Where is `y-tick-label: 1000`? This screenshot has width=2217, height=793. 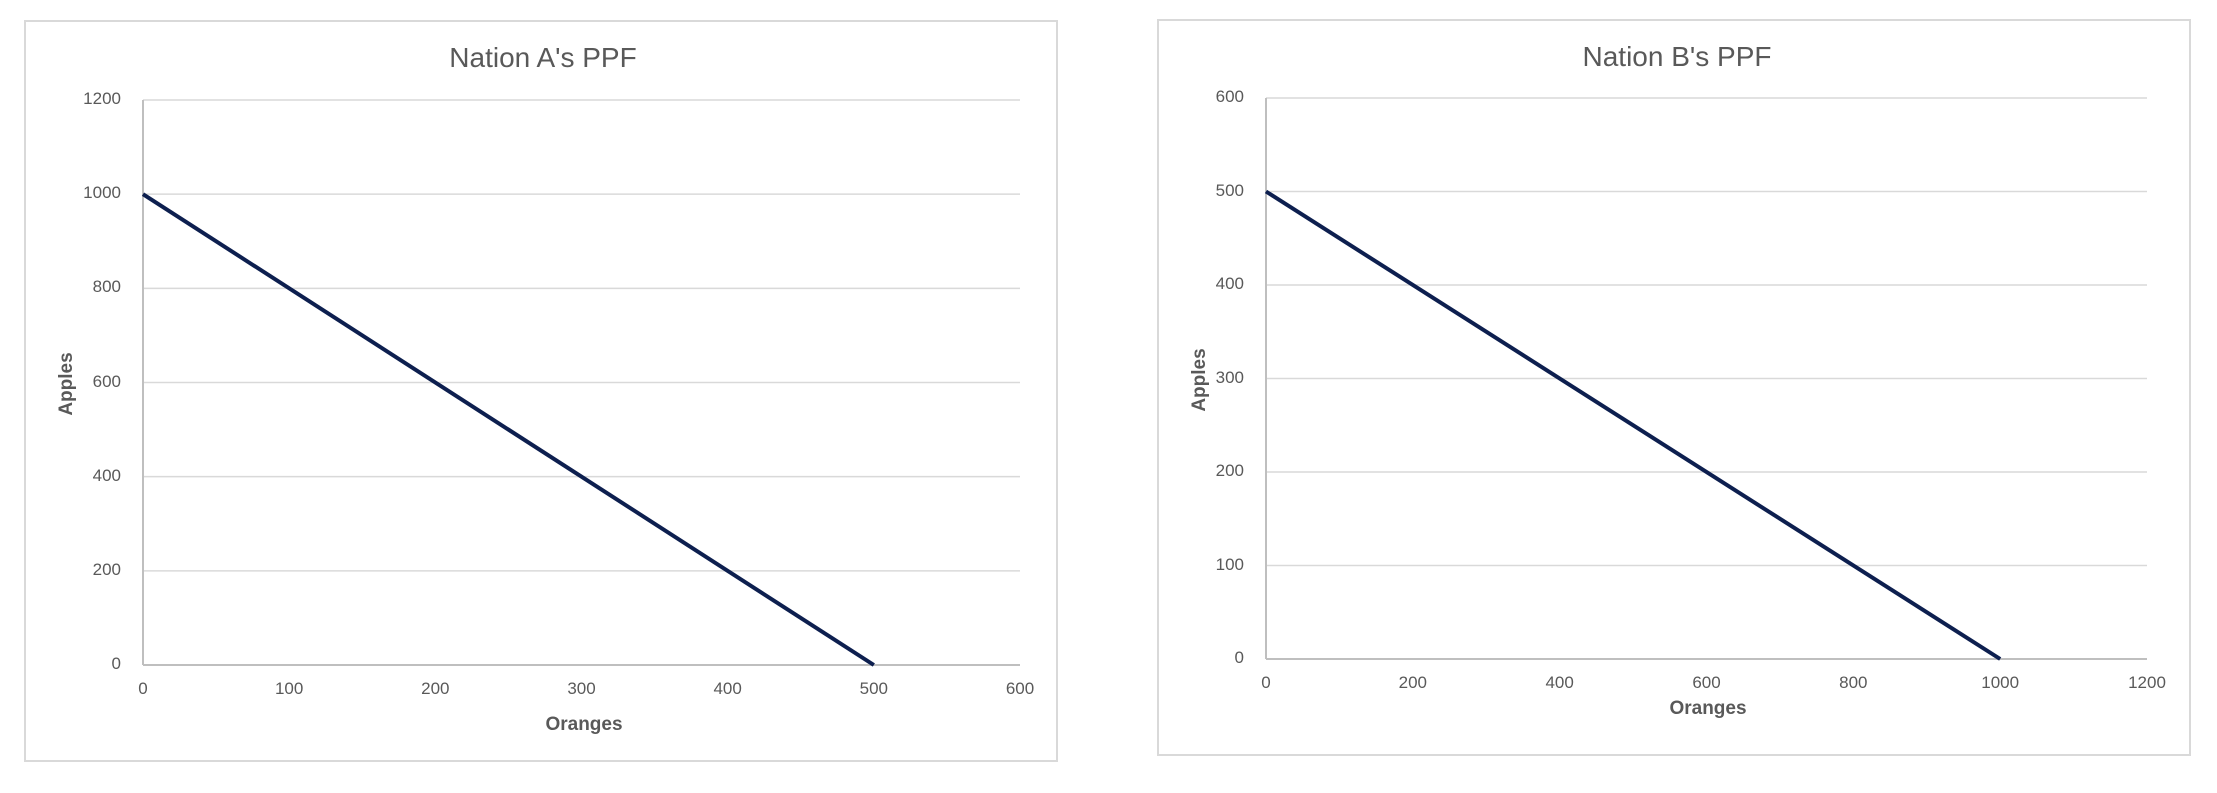
y-tick-label: 1000 is located at coordinates (102, 193).